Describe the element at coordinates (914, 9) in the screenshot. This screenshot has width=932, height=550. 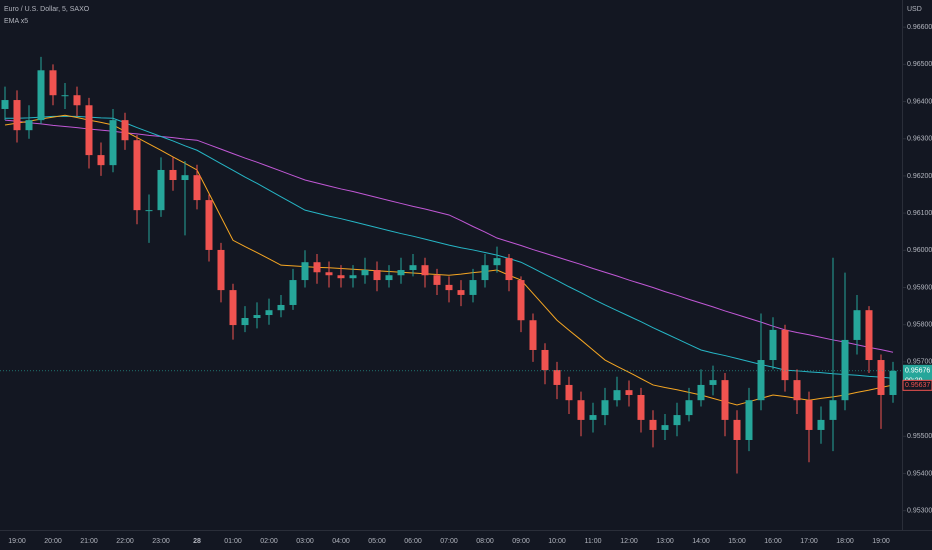
I see `currency-label: USD` at that location.